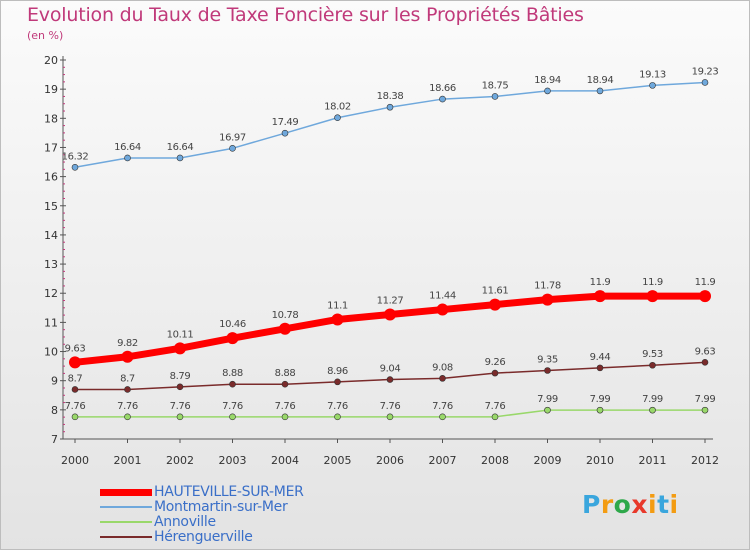 Image resolution: width=750 pixels, height=550 pixels. Describe the element at coordinates (75, 156) in the screenshot. I see `data-label: 16.32` at that location.